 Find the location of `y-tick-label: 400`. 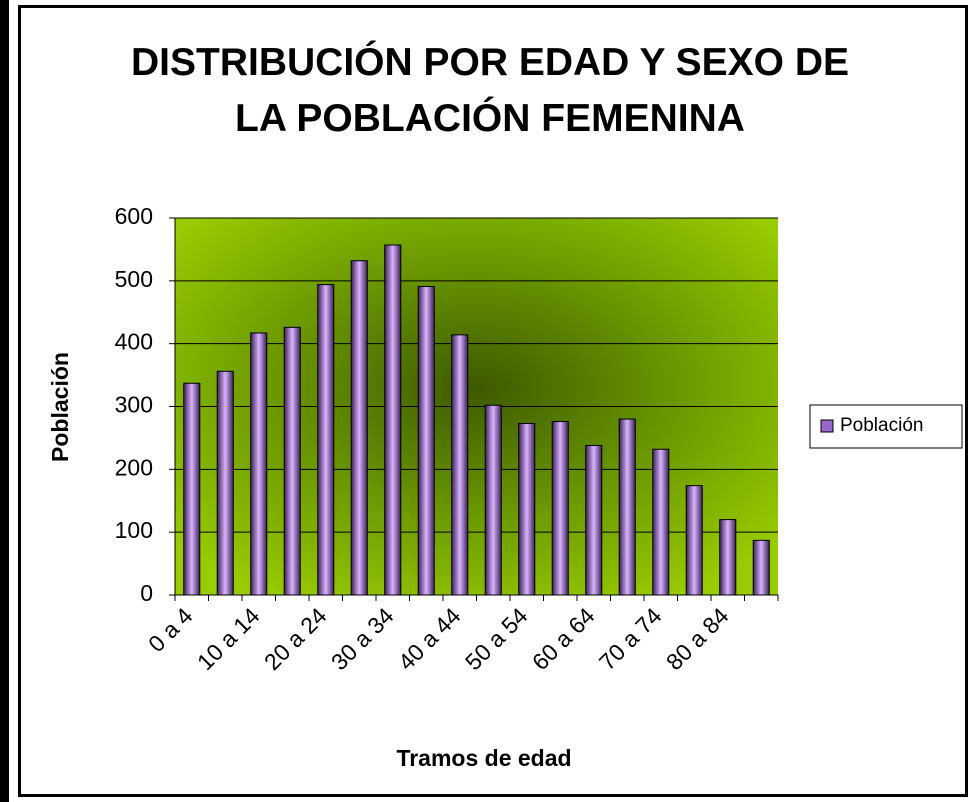

y-tick-label: 400 is located at coordinates (134, 342).